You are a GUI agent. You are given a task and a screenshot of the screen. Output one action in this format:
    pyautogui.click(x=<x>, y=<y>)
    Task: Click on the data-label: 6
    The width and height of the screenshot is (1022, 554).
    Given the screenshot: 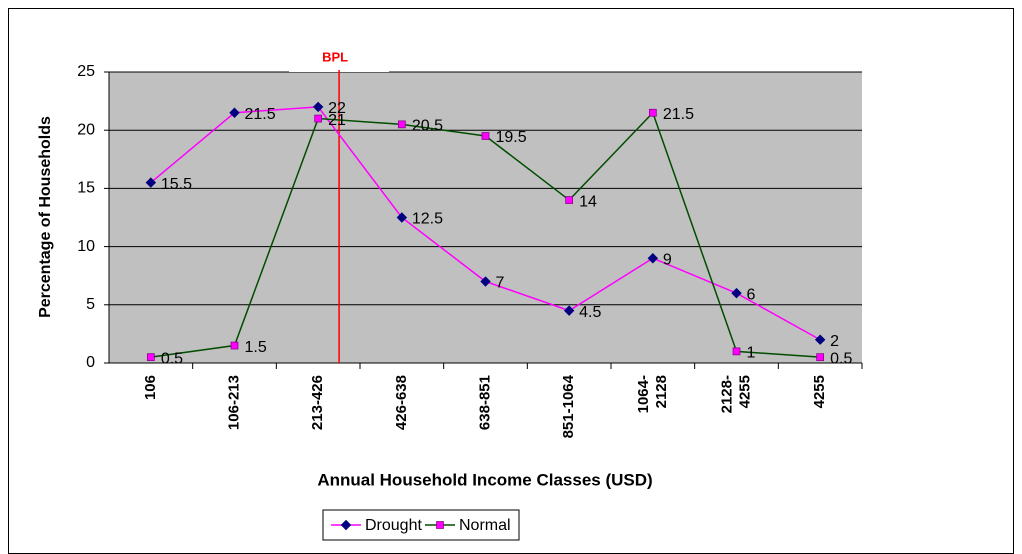 What is the action you would take?
    pyautogui.click(x=751, y=294)
    